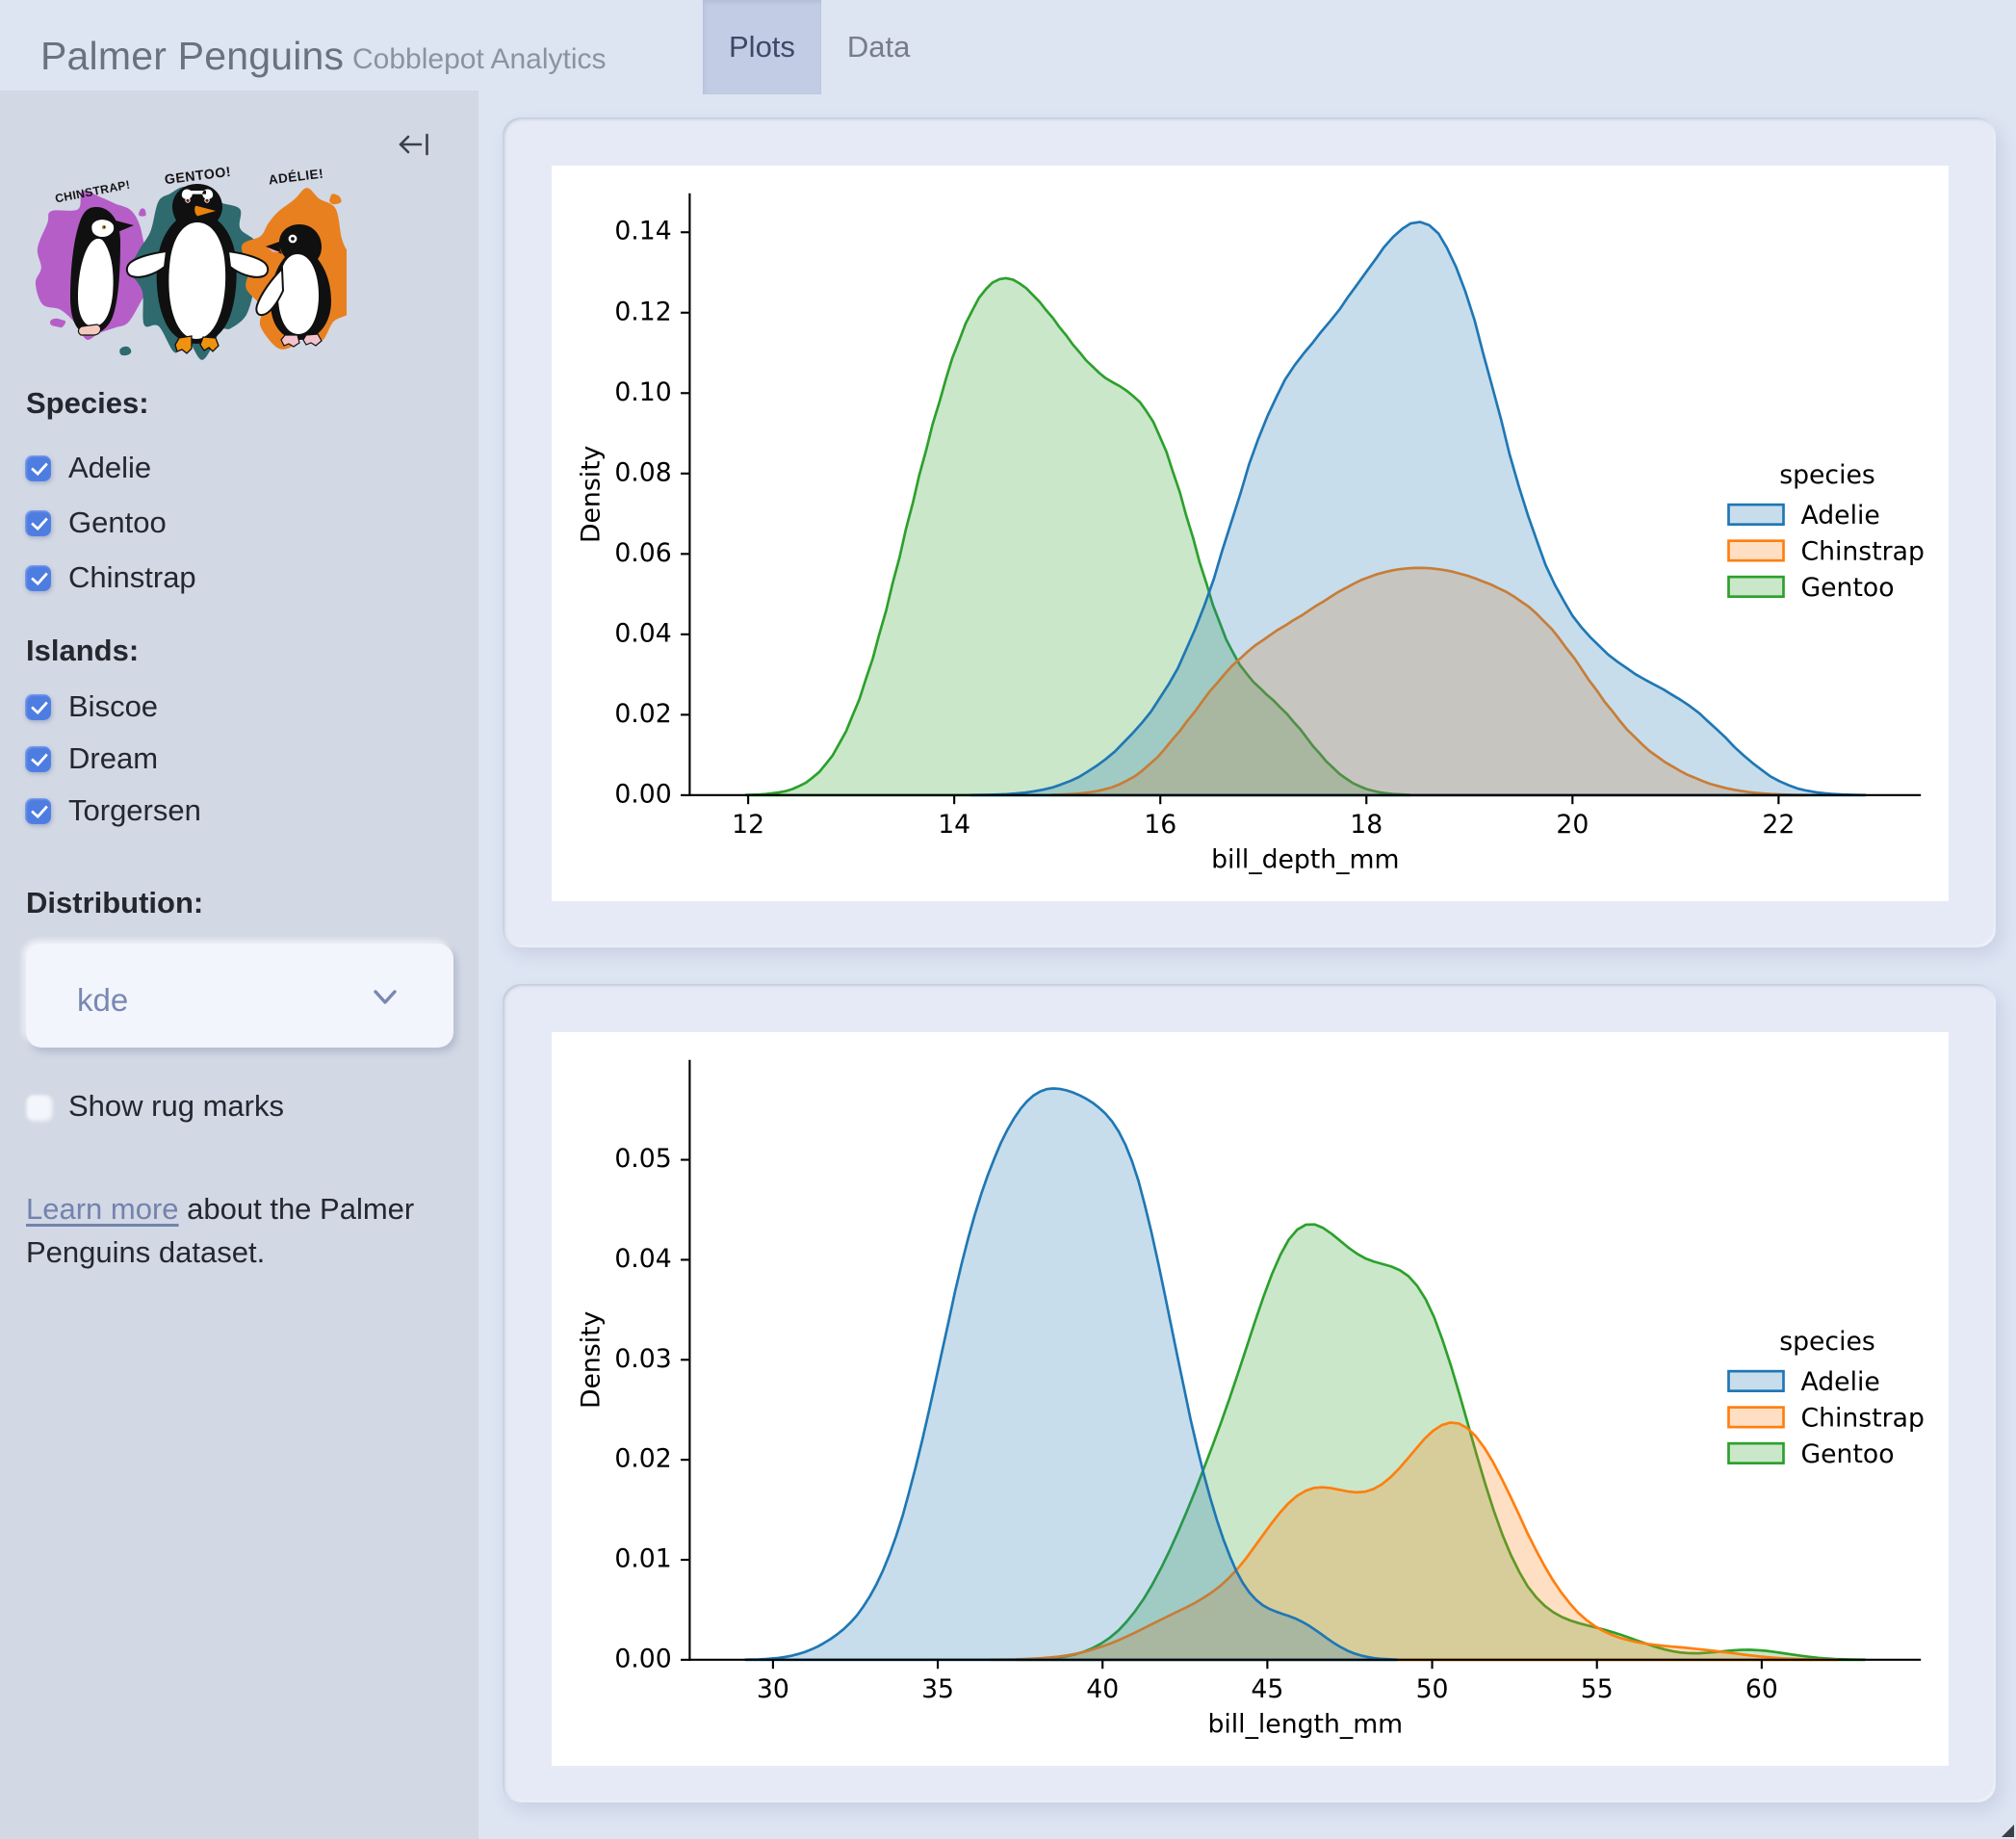 The width and height of the screenshot is (2016, 1839). I want to click on y-tick-label: 0.01, so click(642, 1559).